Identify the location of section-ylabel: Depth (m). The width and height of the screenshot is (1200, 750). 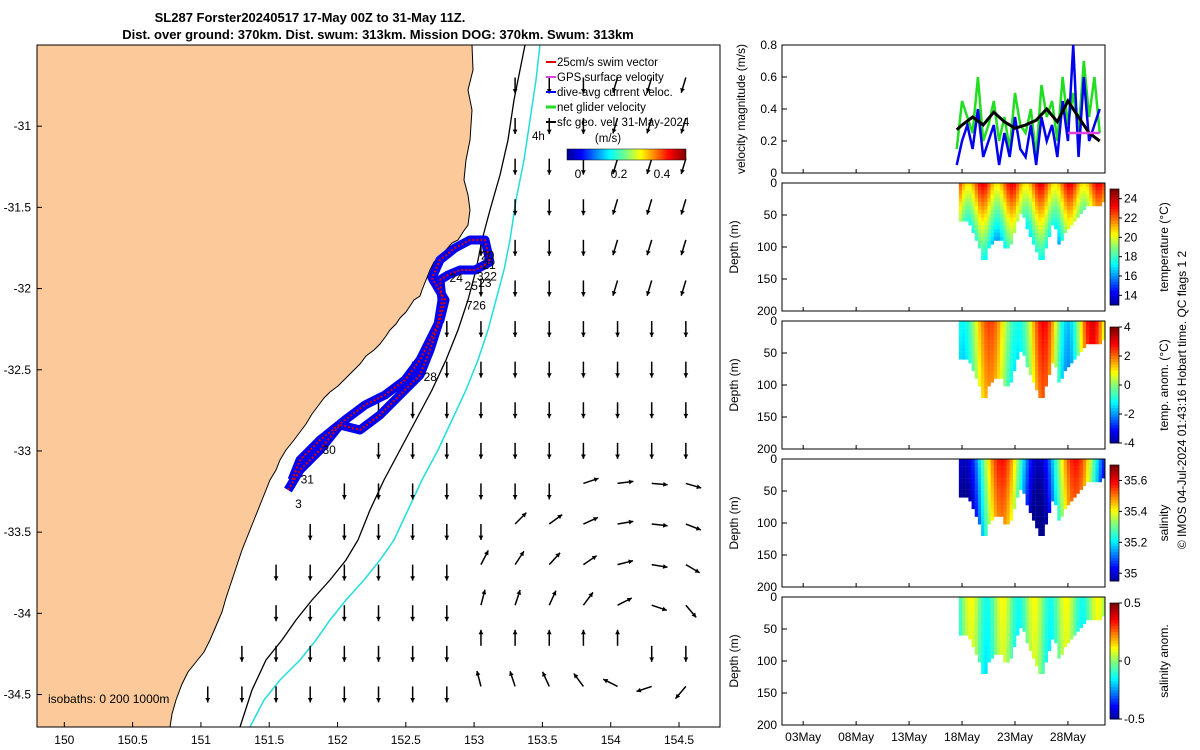
(734, 384).